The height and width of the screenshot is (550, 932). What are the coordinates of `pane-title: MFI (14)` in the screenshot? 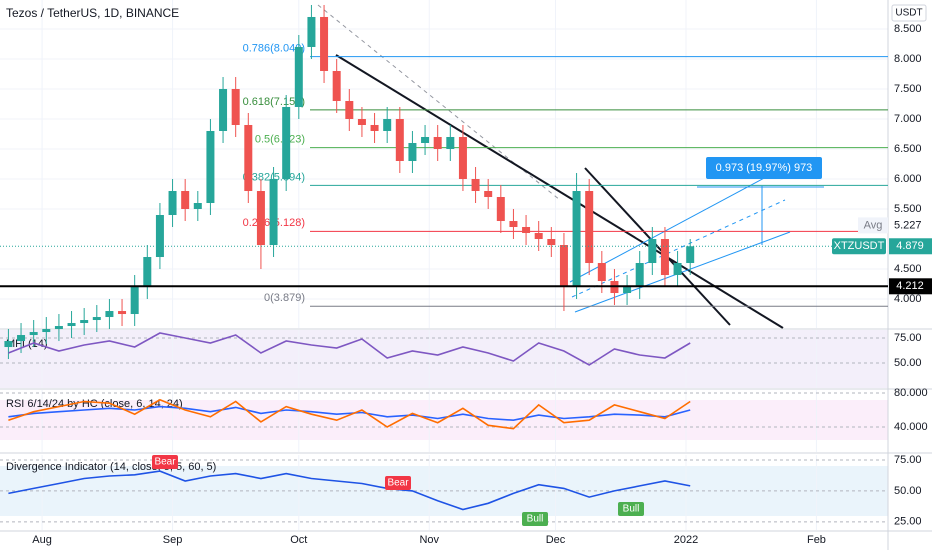 It's located at (27, 344).